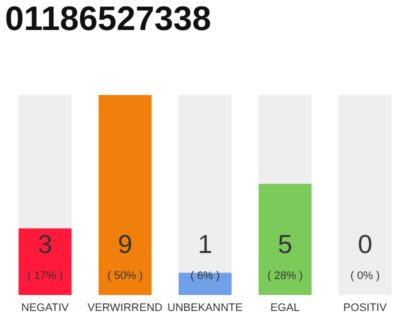 The width and height of the screenshot is (410, 320). Describe the element at coordinates (205, 283) in the screenshot. I see `bar` at that location.